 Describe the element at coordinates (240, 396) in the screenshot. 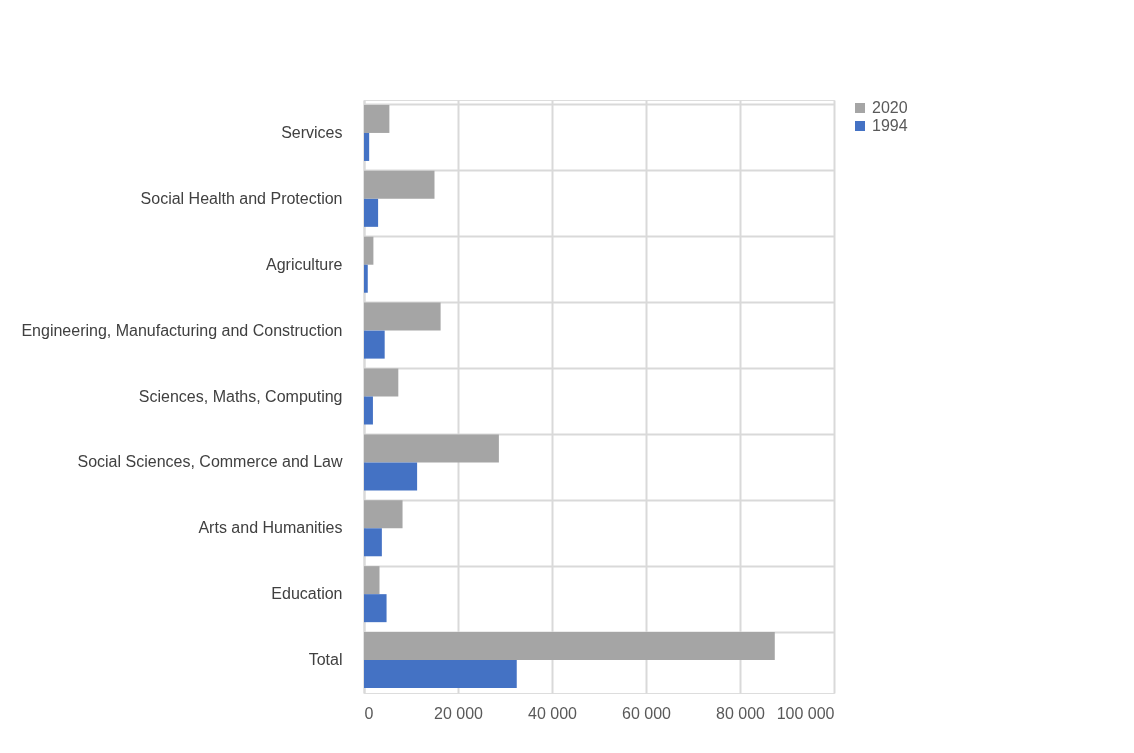

I see `y-tick-label: Sciences, Maths, Computing` at that location.